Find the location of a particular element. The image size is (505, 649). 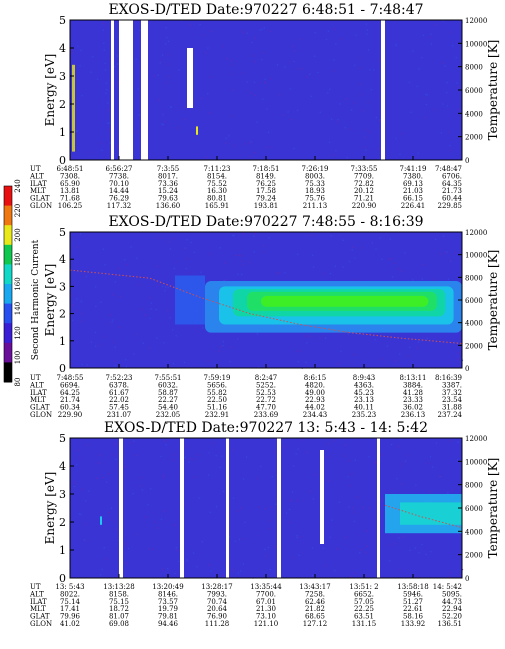

orbit-row-label: GLAT is located at coordinates (40, 408).